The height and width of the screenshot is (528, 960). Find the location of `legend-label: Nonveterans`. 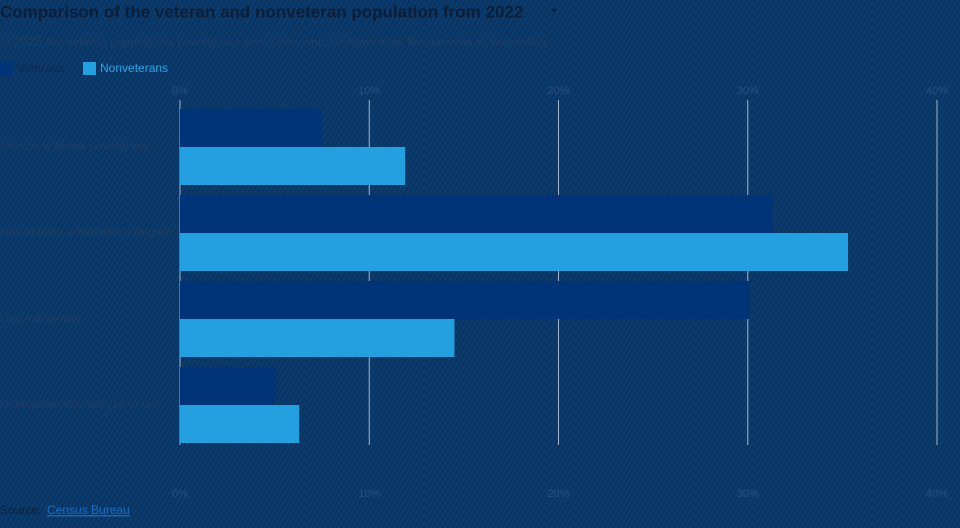

legend-label: Nonveterans is located at coordinates (134, 68).